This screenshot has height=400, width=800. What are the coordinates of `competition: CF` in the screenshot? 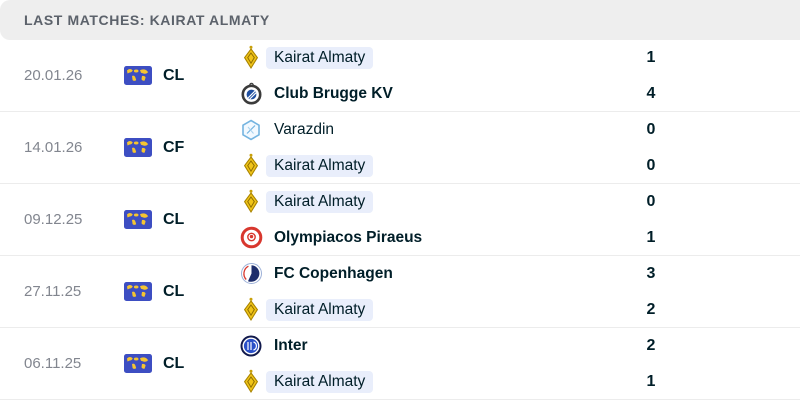 It's located at (181, 147).